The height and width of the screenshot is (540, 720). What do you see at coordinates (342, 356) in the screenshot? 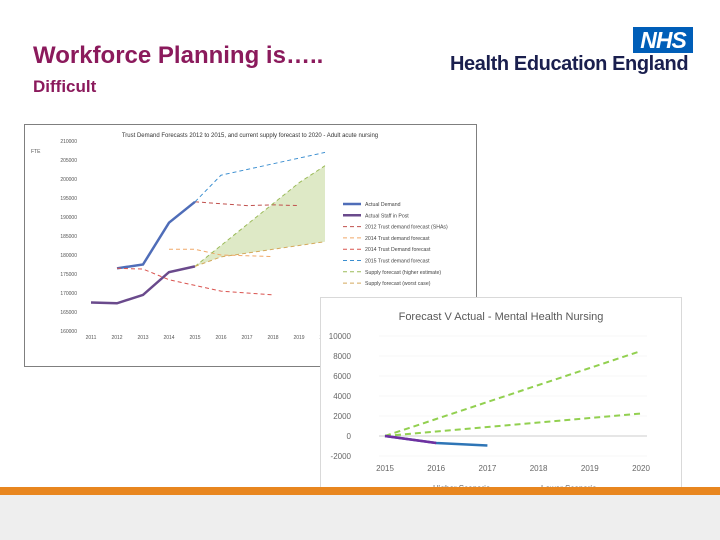
I see `y-tick-label: 8000` at bounding box center [342, 356].